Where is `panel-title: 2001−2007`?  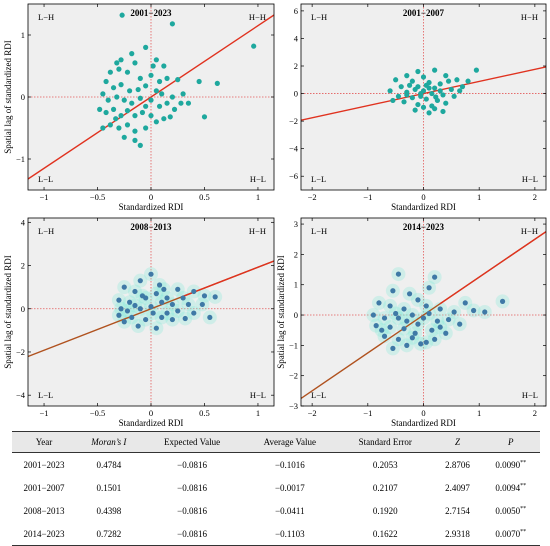
panel-title: 2001−2007 is located at coordinates (424, 13).